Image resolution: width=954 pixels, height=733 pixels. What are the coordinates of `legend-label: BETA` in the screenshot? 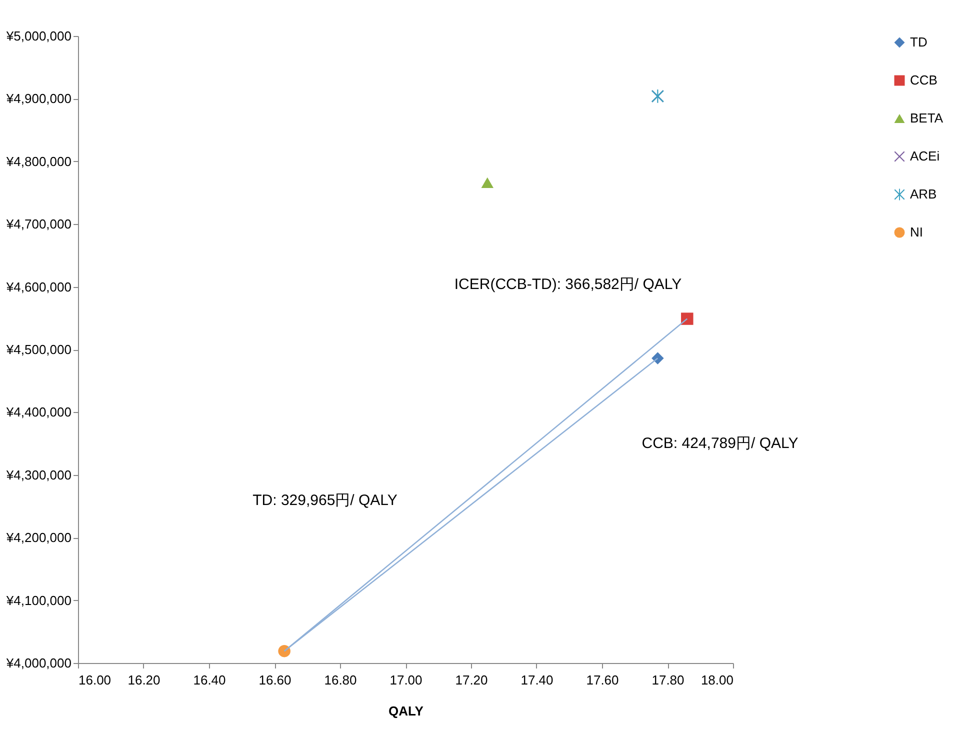 It's located at (927, 118).